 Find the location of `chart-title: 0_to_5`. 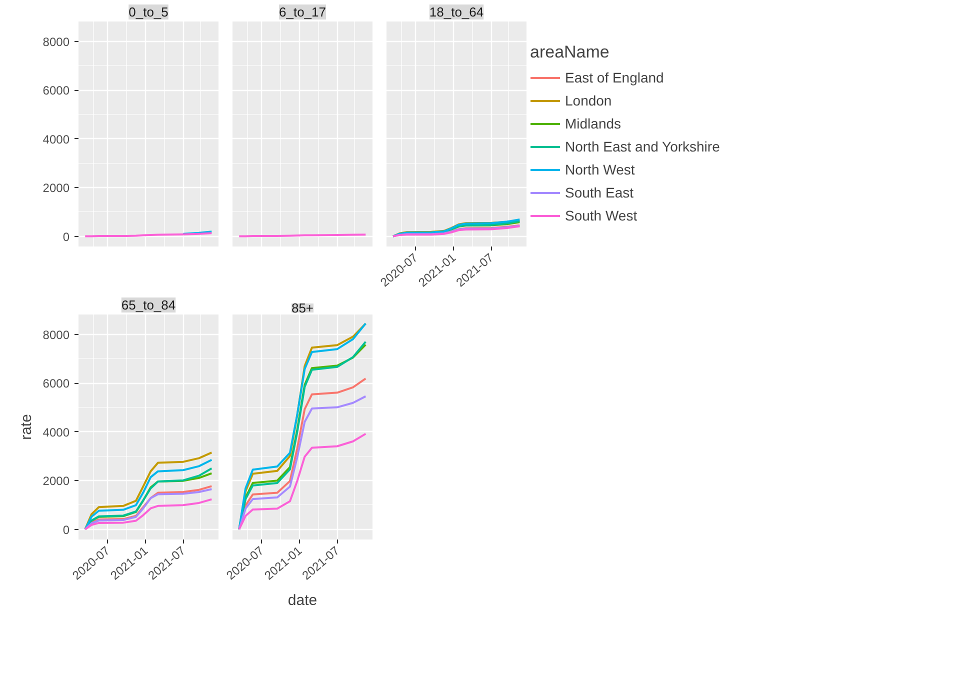

chart-title: 0_to_5 is located at coordinates (148, 12).